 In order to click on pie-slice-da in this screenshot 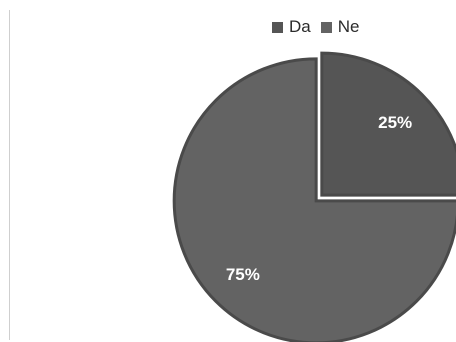, I will do `click(388, 124)`.